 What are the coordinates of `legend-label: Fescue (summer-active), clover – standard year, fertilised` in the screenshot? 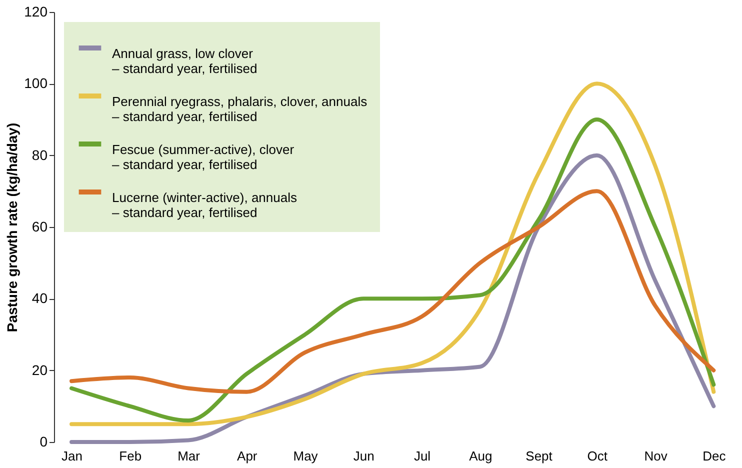 It's located at (203, 157).